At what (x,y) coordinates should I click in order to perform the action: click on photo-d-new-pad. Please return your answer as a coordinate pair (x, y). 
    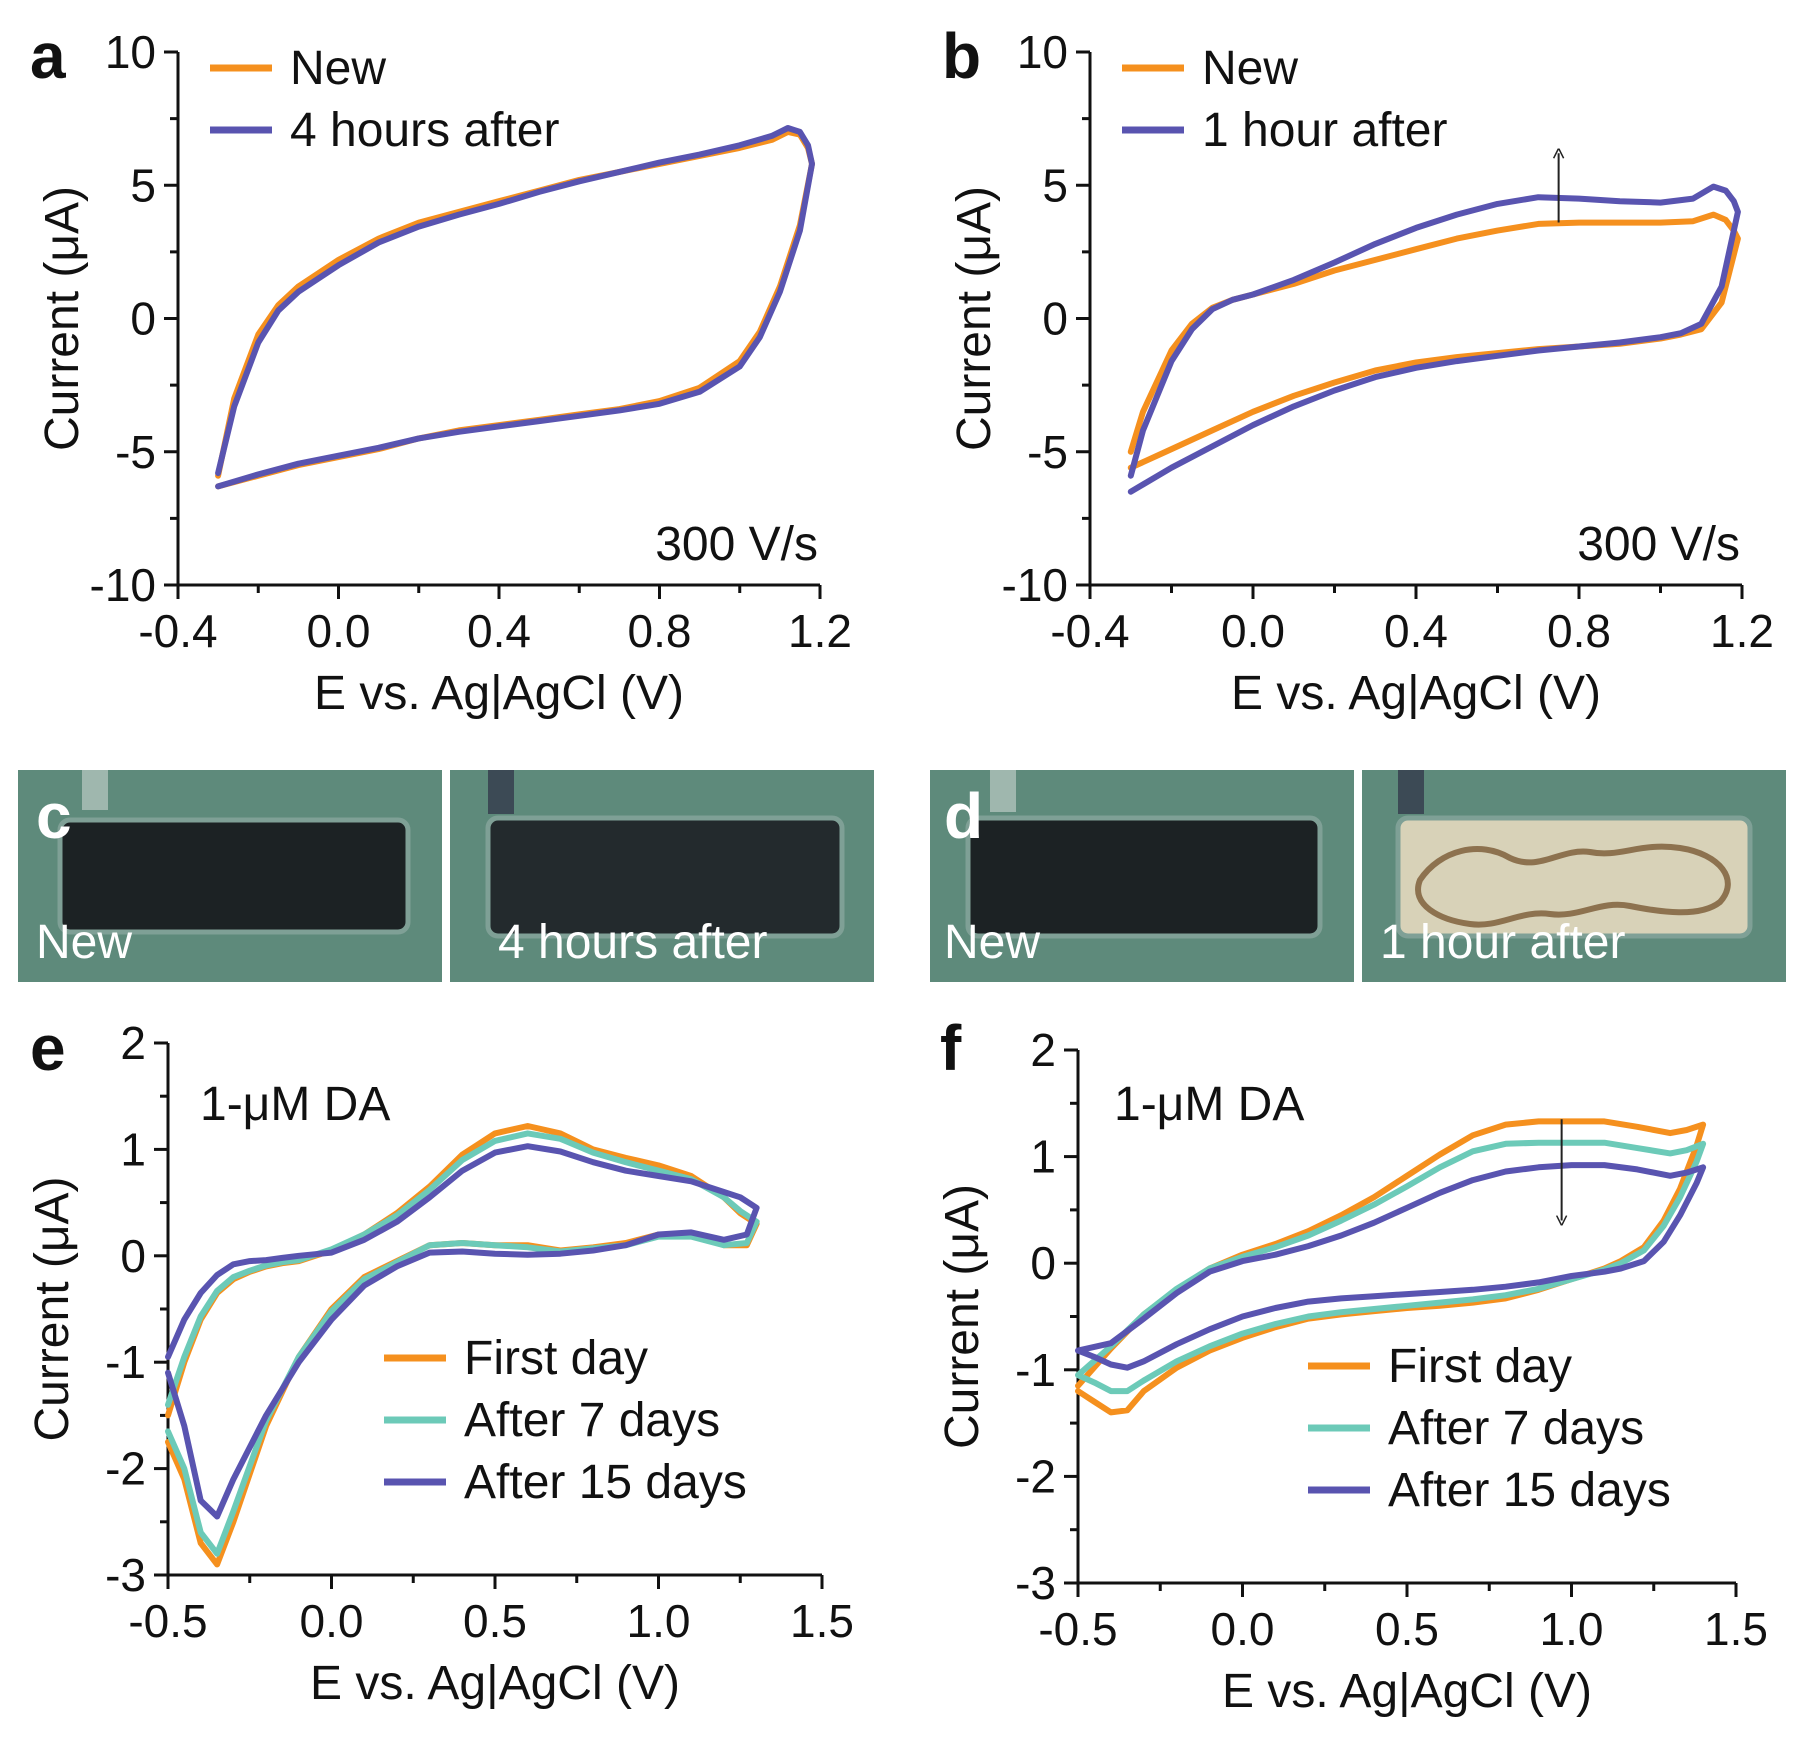
    Looking at the image, I should click on (1144, 877).